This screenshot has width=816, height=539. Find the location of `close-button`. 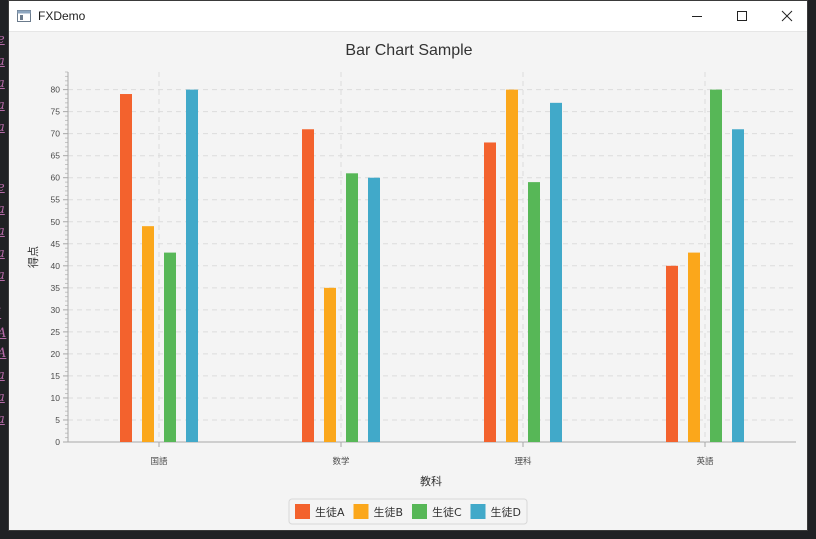

close-button is located at coordinates (786, 16).